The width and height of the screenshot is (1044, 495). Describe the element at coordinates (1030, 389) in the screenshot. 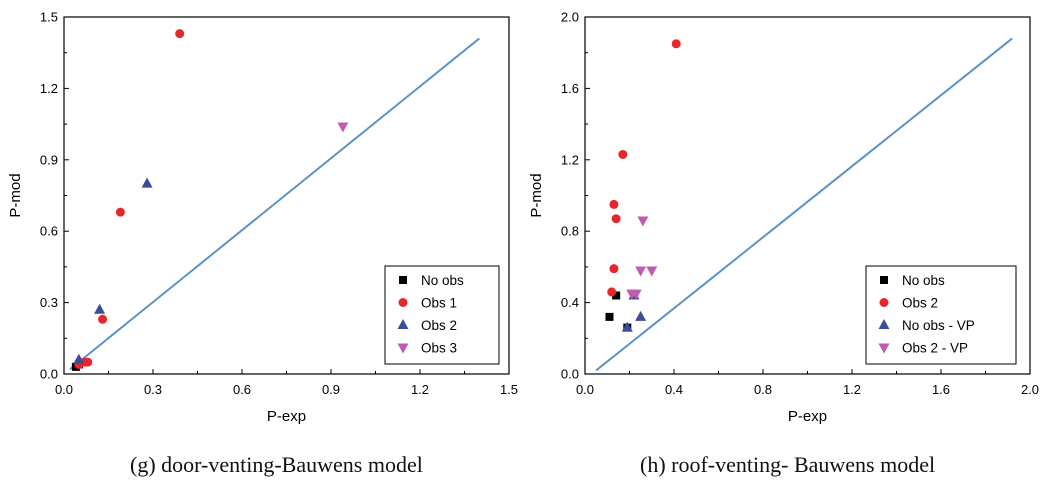

I see `x-tick-label: 2.0` at that location.